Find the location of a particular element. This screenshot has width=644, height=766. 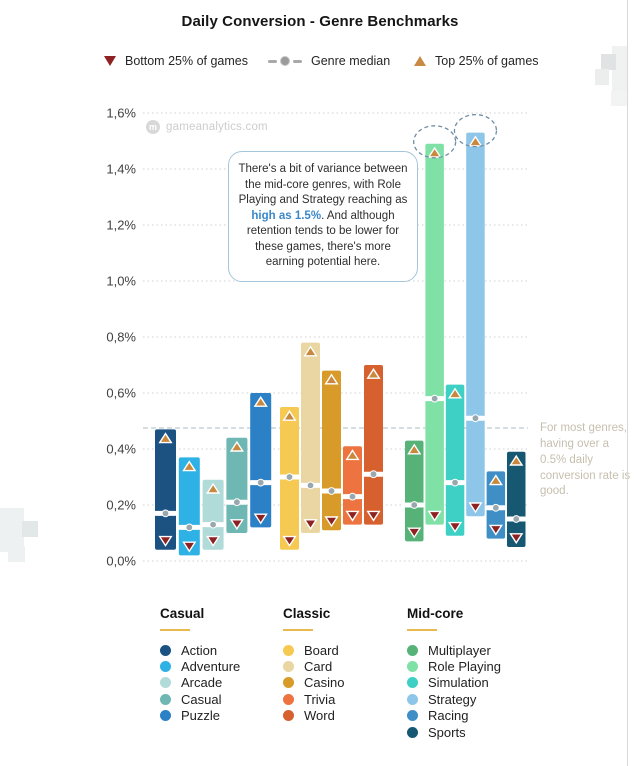

legend-top25: Top 25% of games is located at coordinates (476, 61).